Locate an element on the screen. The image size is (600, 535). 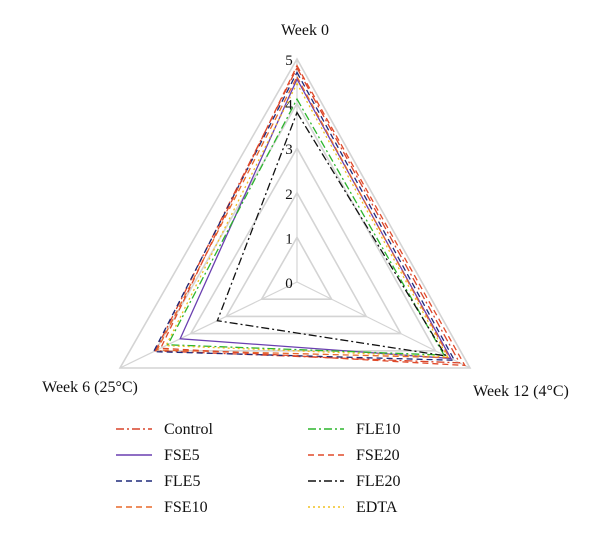
legend-label: FSE20 is located at coordinates (378, 455).